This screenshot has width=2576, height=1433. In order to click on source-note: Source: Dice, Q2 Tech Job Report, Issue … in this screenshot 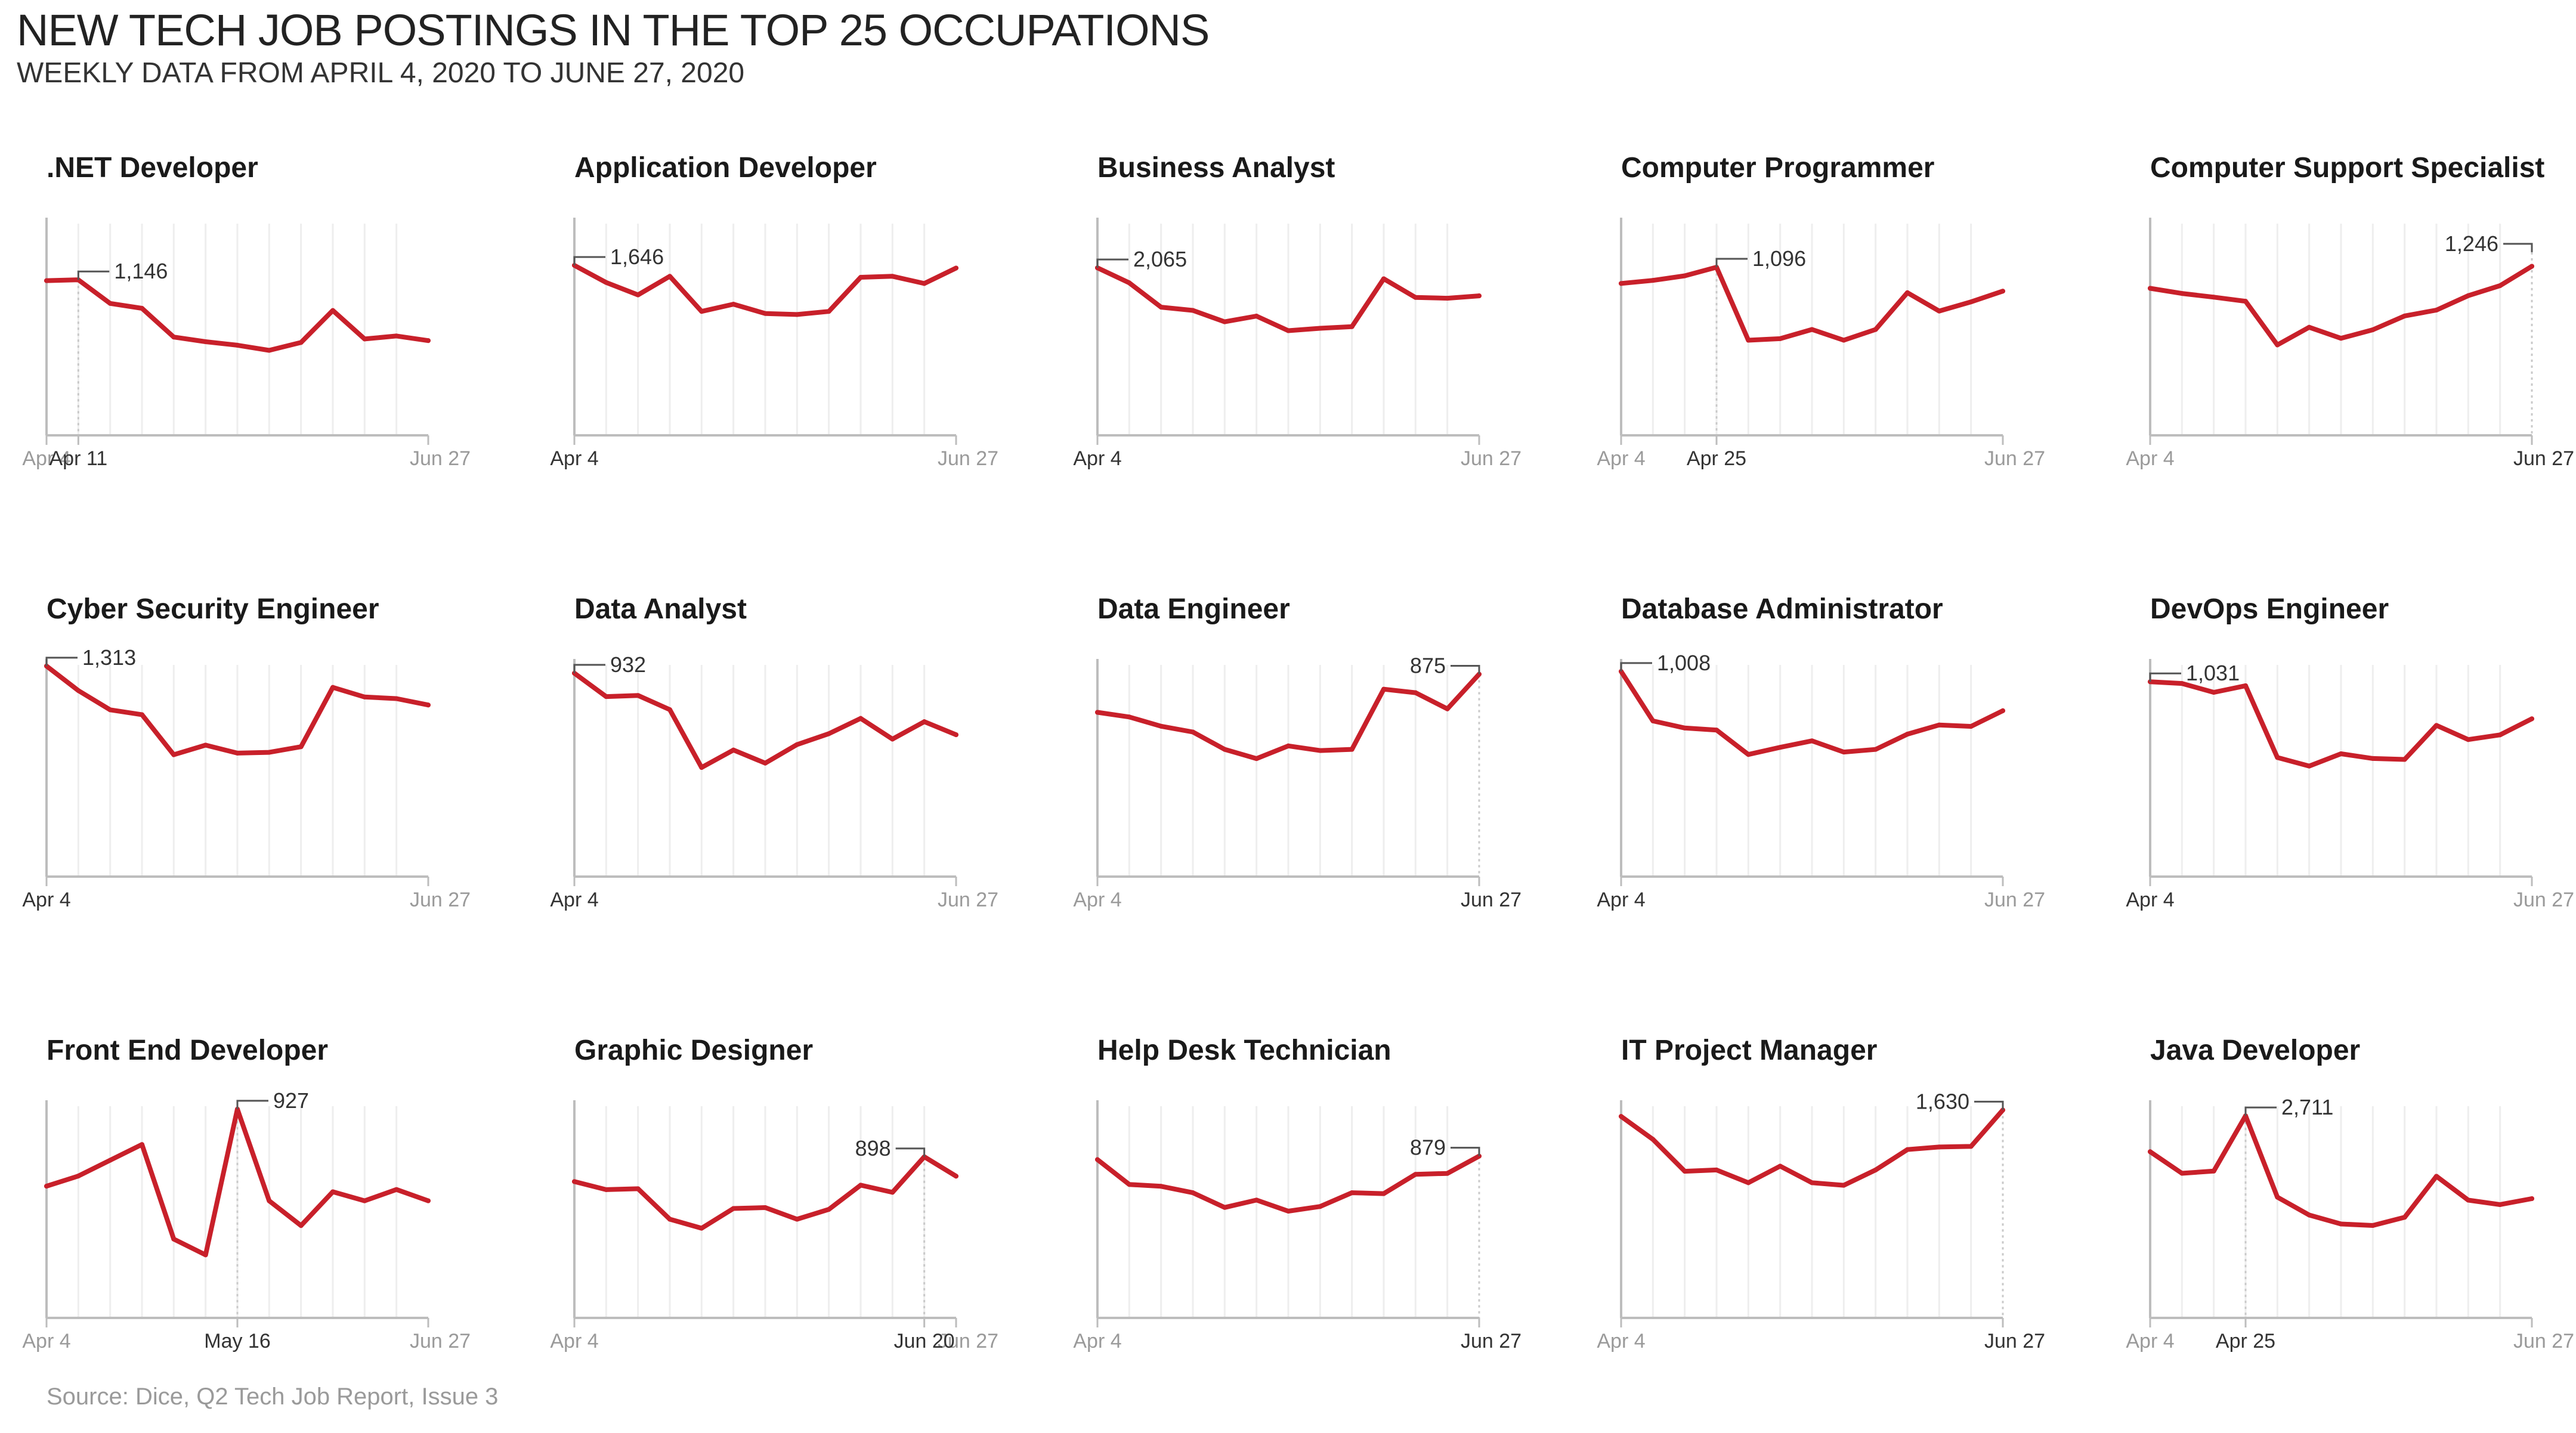, I will do `click(273, 1397)`.